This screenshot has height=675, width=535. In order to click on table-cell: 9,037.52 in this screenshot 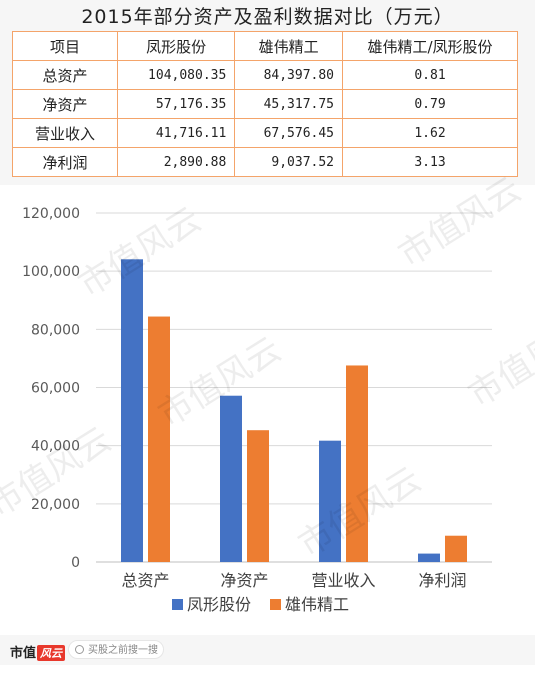, I will do `click(289, 162)`.